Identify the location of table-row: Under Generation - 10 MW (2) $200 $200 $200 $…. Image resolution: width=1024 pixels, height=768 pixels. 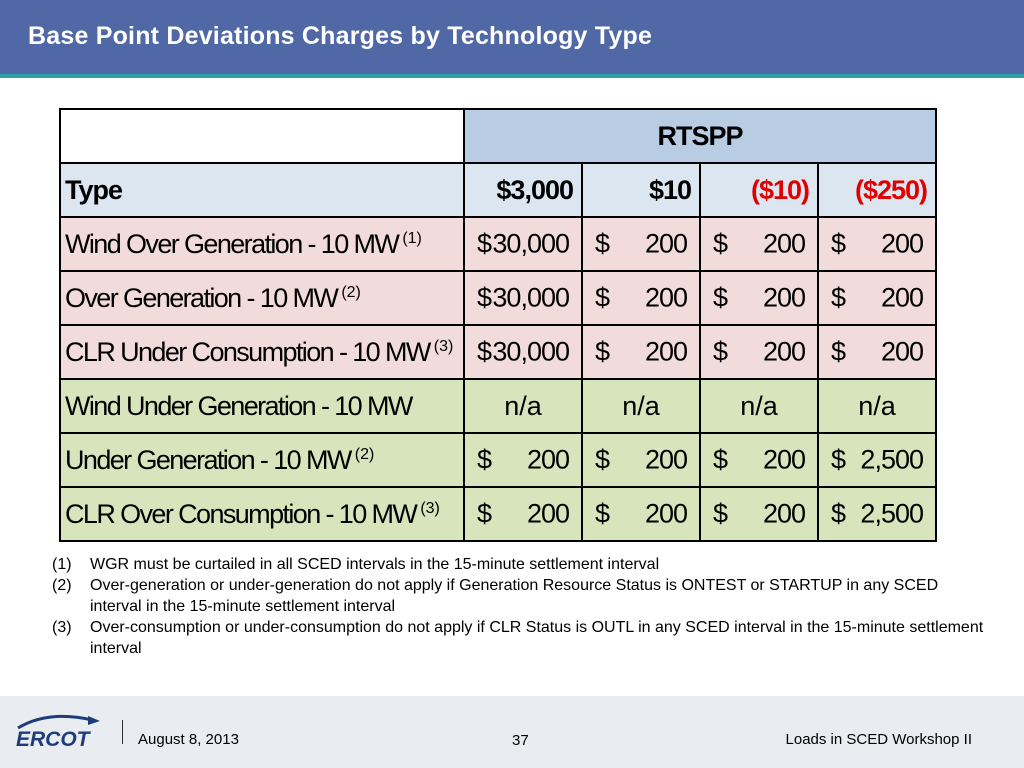
(498, 460).